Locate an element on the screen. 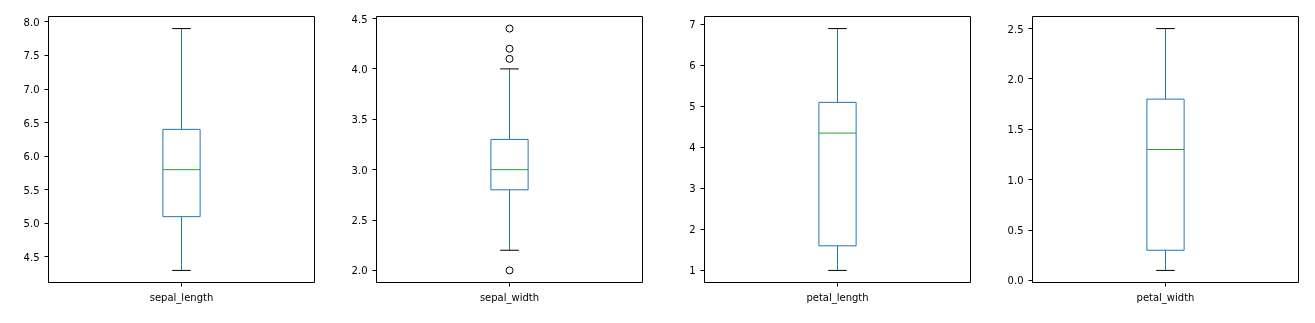  y-tick-label: 2 is located at coordinates (692, 230).